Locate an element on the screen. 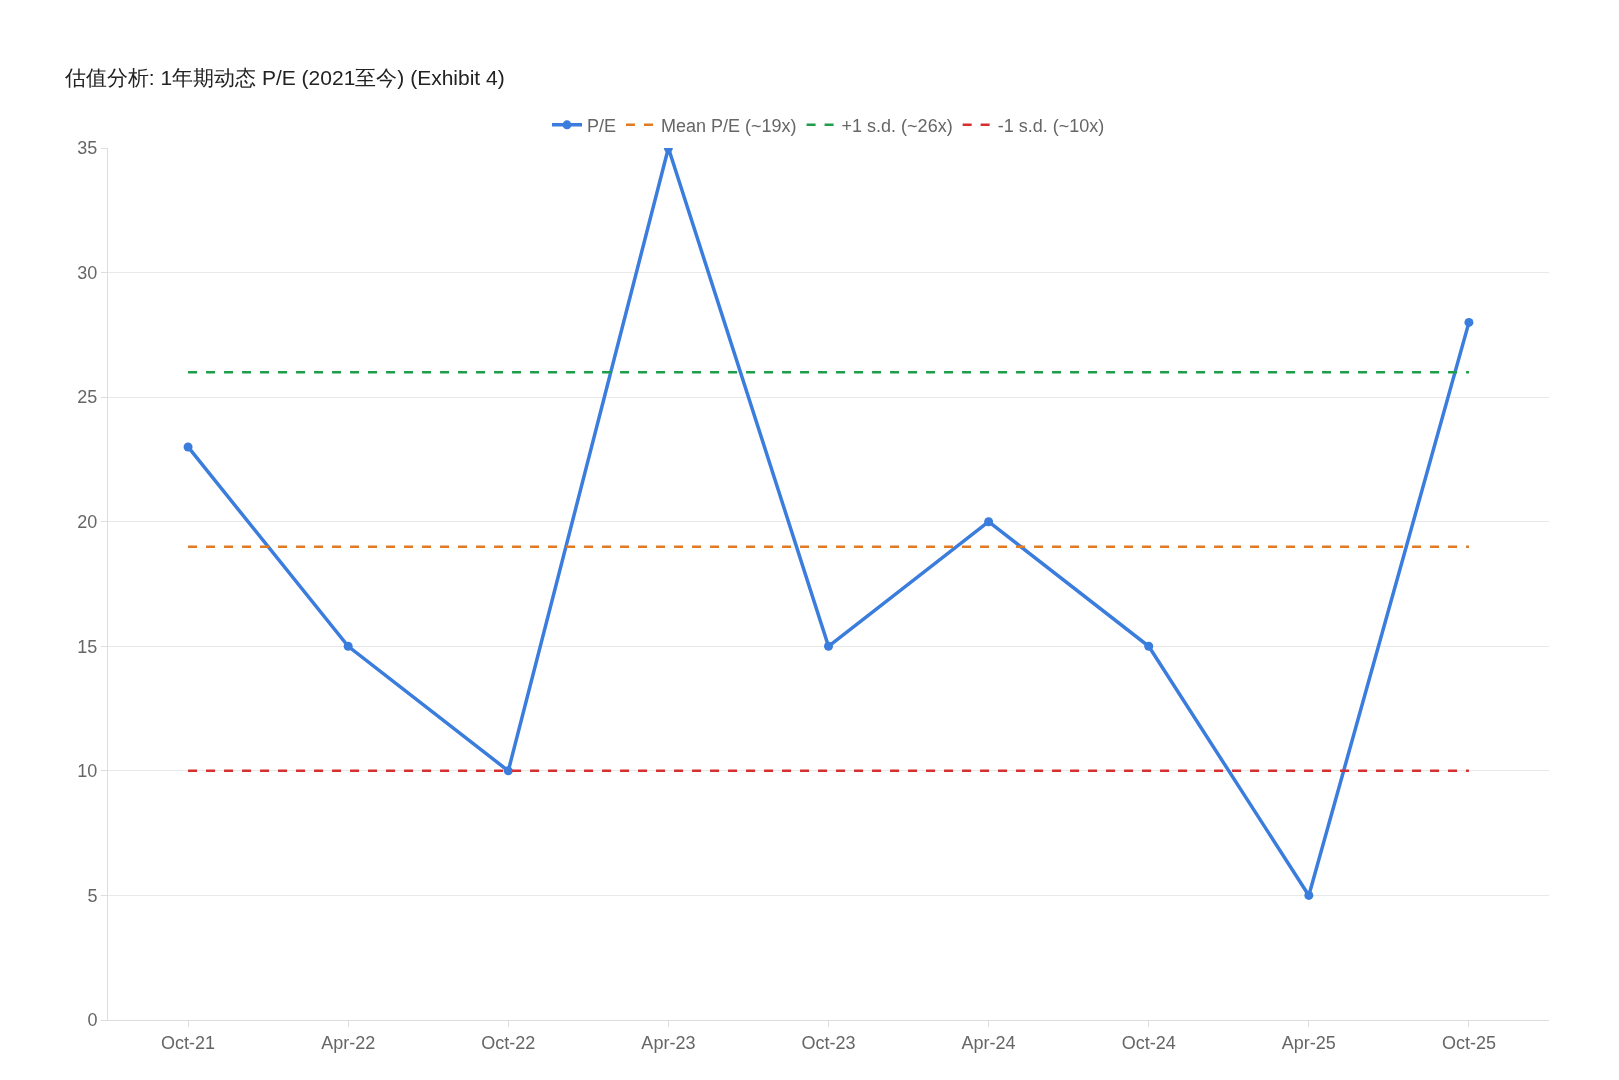 Image resolution: width=1619 pixels, height=1080 pixels. x-tick-label: Oct-24 is located at coordinates (1148, 1042).